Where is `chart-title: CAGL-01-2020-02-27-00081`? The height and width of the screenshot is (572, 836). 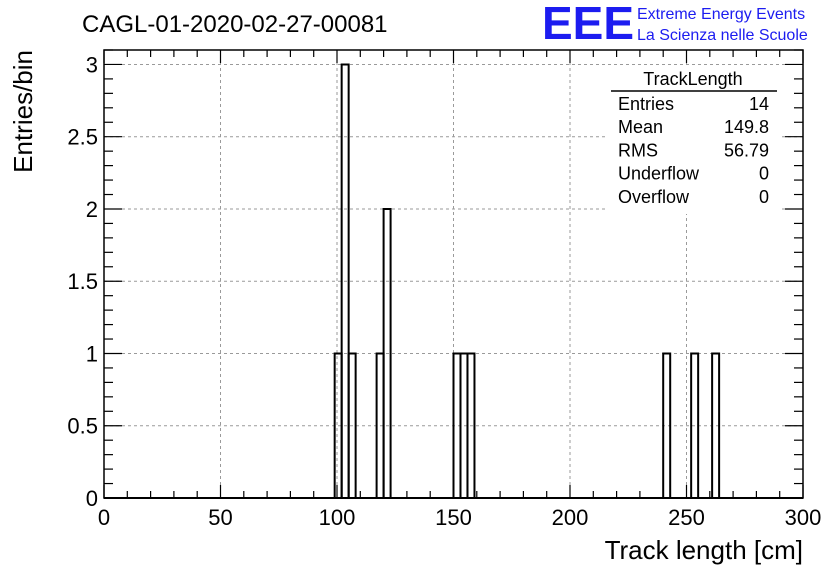
chart-title: CAGL-01-2020-02-27-00081 is located at coordinates (235, 24).